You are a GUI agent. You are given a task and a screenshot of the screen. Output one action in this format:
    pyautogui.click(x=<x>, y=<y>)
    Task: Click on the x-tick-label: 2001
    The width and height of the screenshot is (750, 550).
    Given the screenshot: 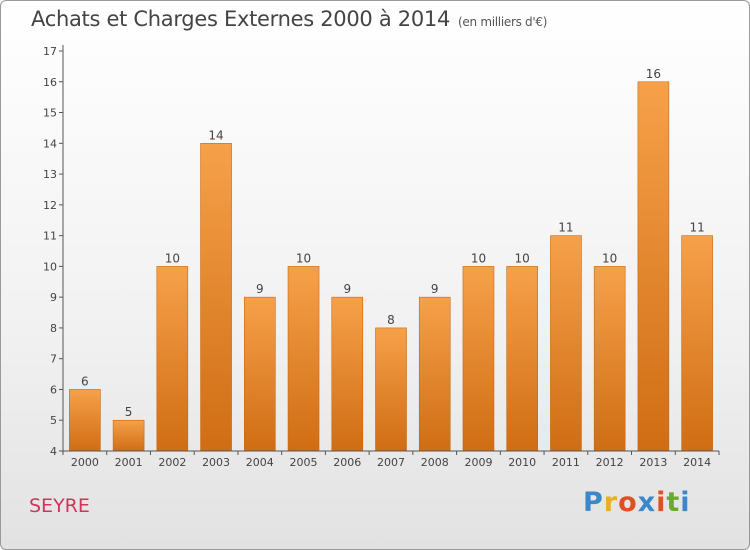 What is the action you would take?
    pyautogui.click(x=129, y=462)
    